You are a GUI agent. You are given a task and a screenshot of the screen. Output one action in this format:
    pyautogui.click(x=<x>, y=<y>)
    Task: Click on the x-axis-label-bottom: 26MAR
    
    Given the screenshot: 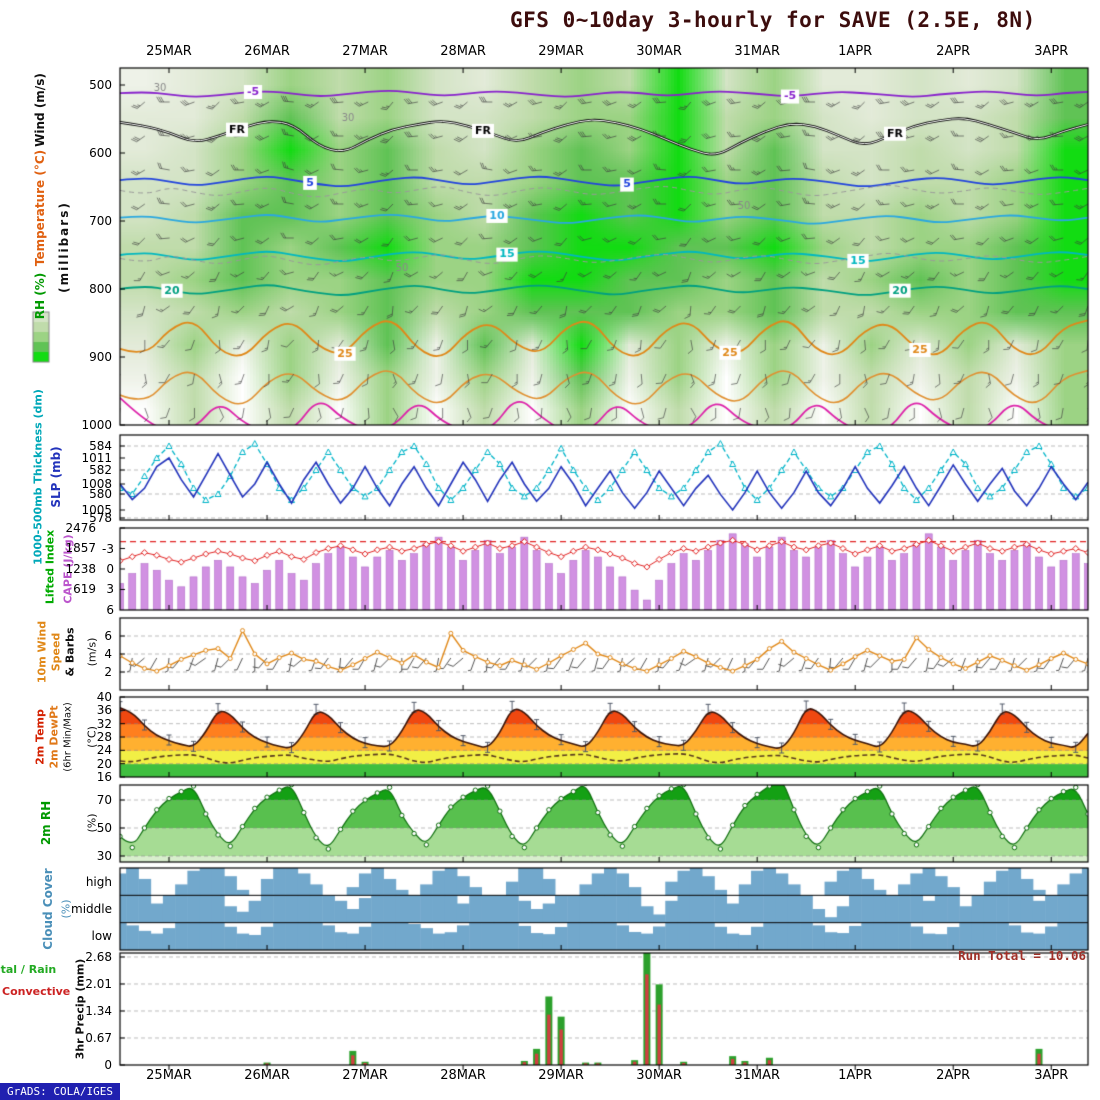 What is the action you would take?
    pyautogui.click(x=267, y=1075)
    